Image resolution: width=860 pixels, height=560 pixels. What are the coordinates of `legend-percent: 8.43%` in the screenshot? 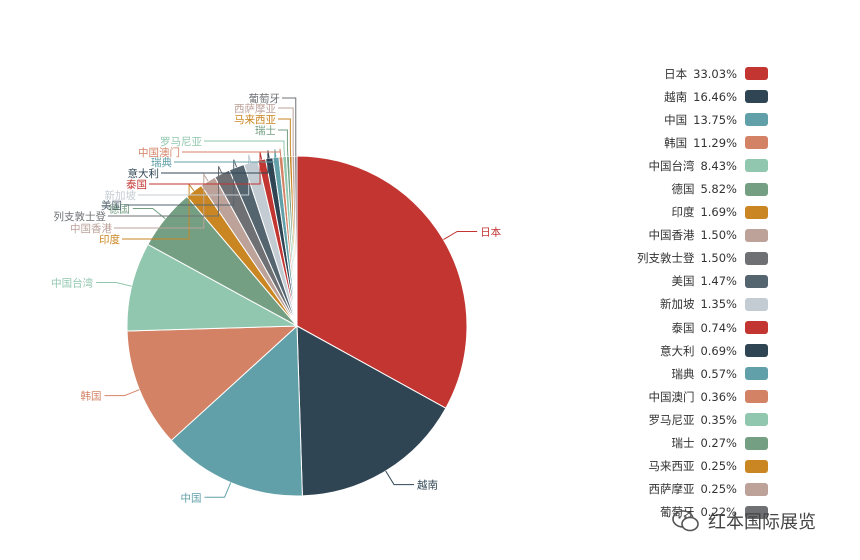 It's located at (718, 165).